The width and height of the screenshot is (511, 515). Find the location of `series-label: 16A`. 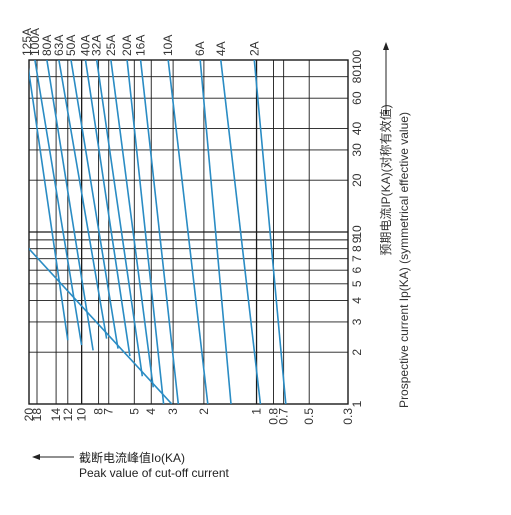

series-label: 16A is located at coordinates (141, 45).